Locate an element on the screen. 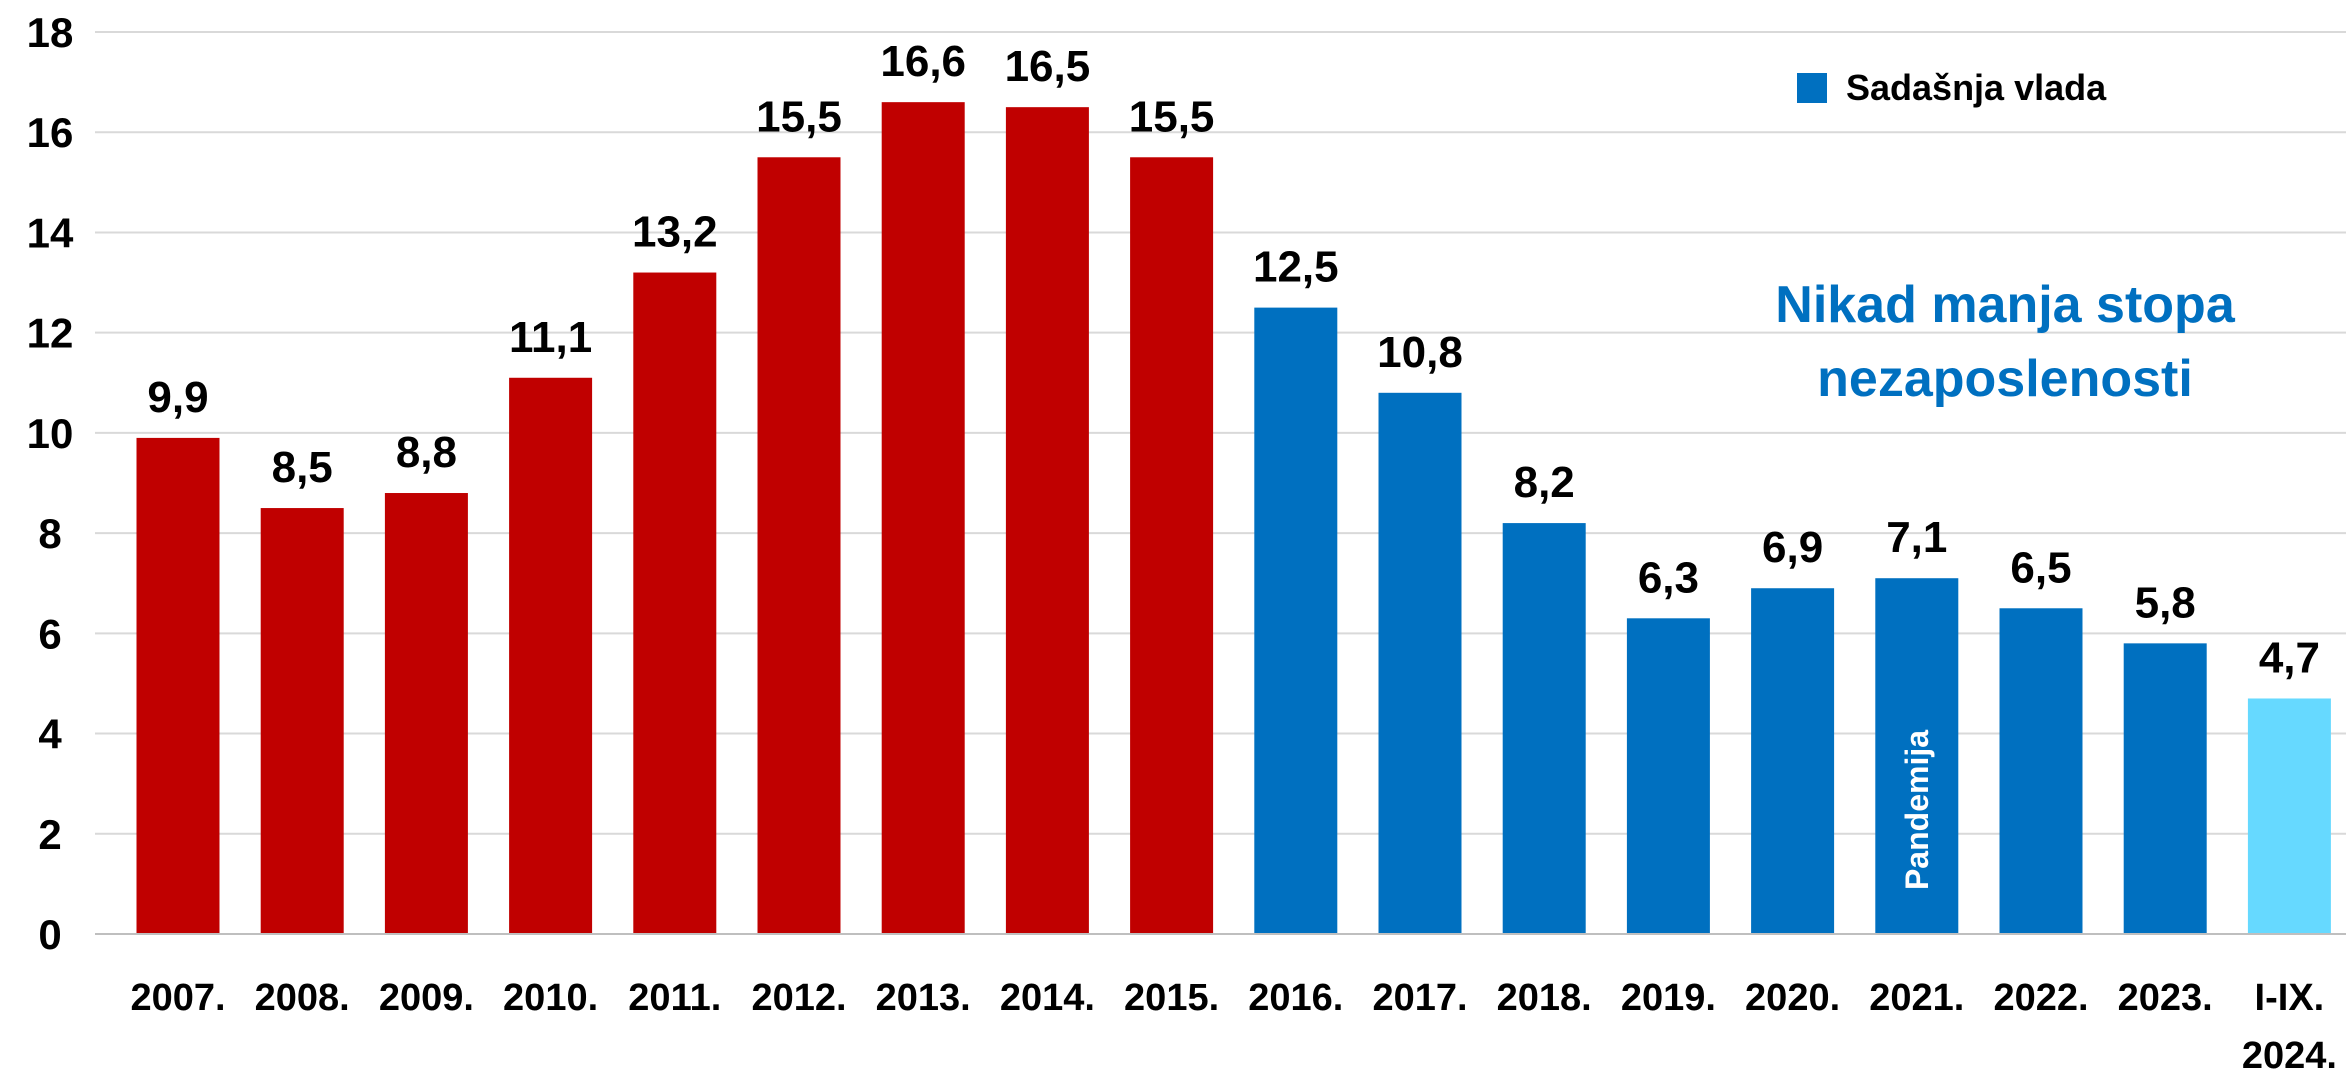  data-label: 16,6 is located at coordinates (923, 61).